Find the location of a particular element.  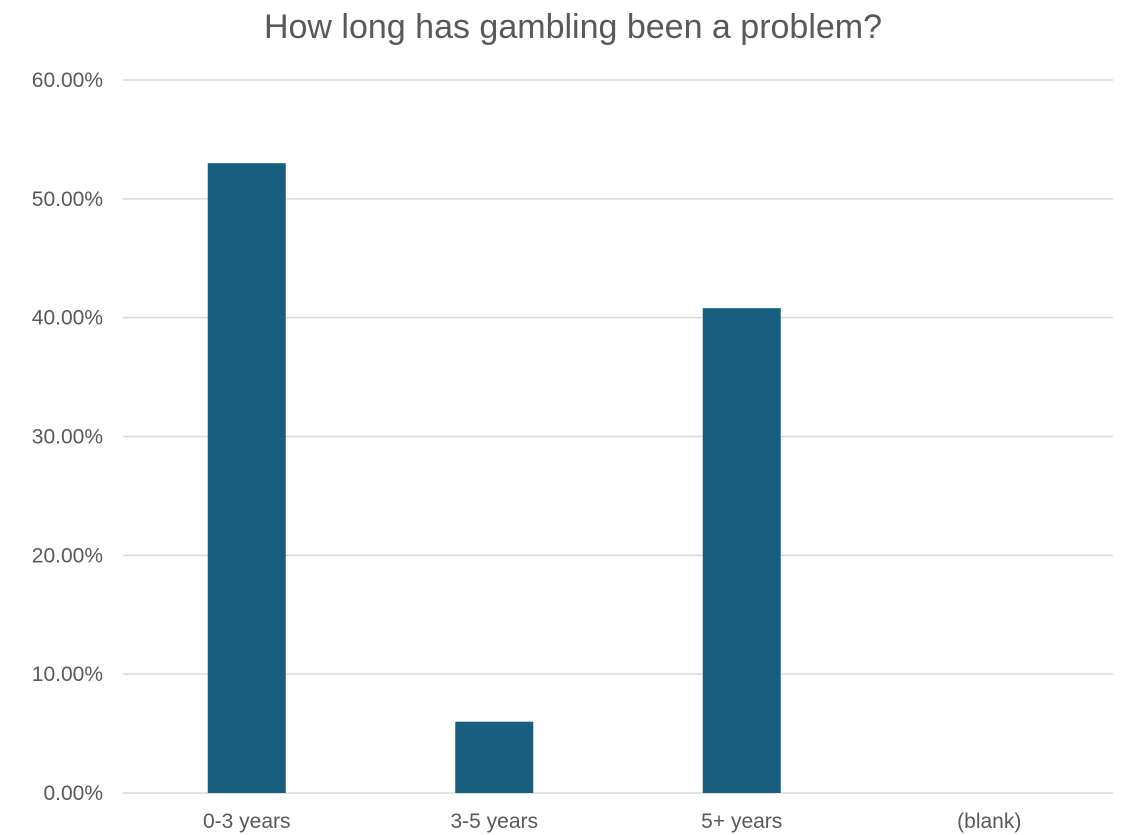

x-tick-label: 5+ years is located at coordinates (741, 821).